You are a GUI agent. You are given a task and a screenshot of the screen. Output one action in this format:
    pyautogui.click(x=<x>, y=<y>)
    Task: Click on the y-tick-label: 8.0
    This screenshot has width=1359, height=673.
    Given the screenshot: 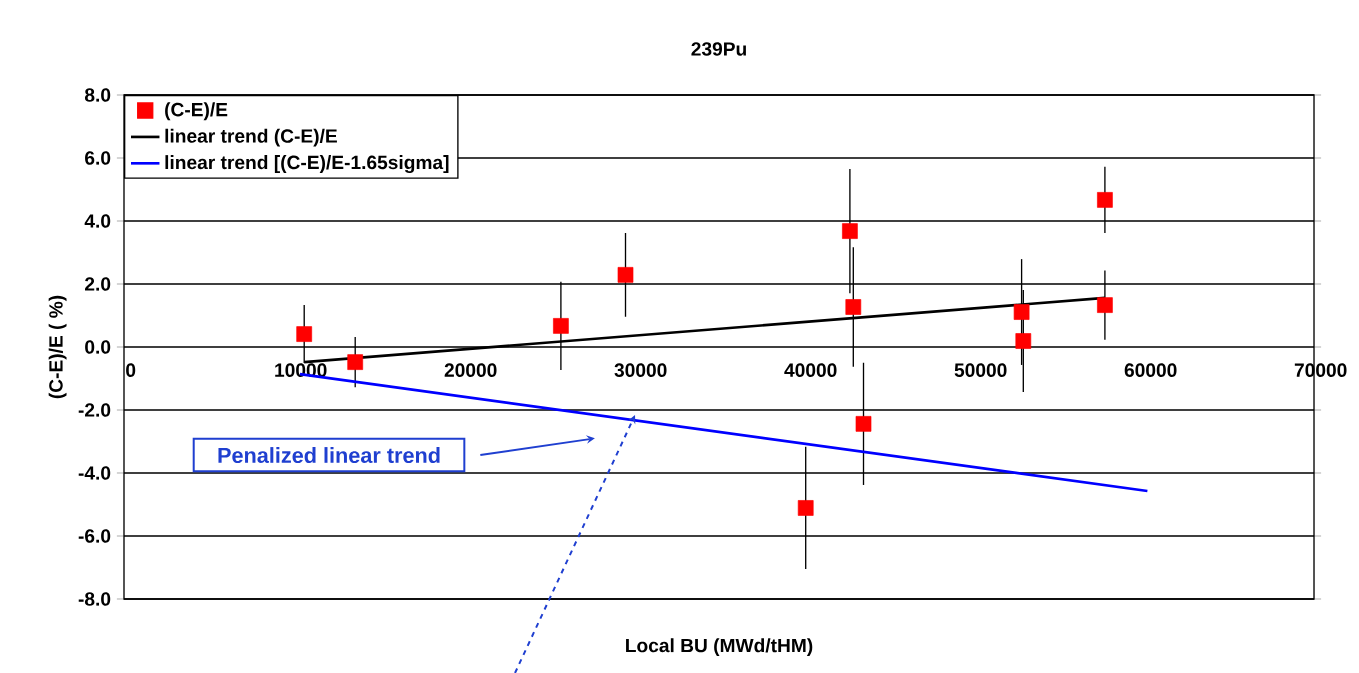 What is the action you would take?
    pyautogui.click(x=97, y=95)
    